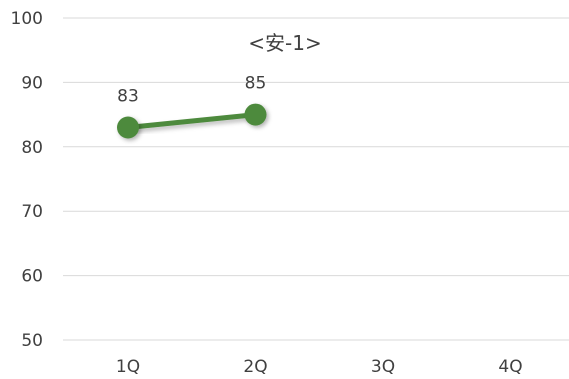 The image size is (569, 379). What do you see at coordinates (27, 180) in the screenshot?
I see `y-axis-tick-labels: 50 60 70 80 90 100` at bounding box center [27, 180].